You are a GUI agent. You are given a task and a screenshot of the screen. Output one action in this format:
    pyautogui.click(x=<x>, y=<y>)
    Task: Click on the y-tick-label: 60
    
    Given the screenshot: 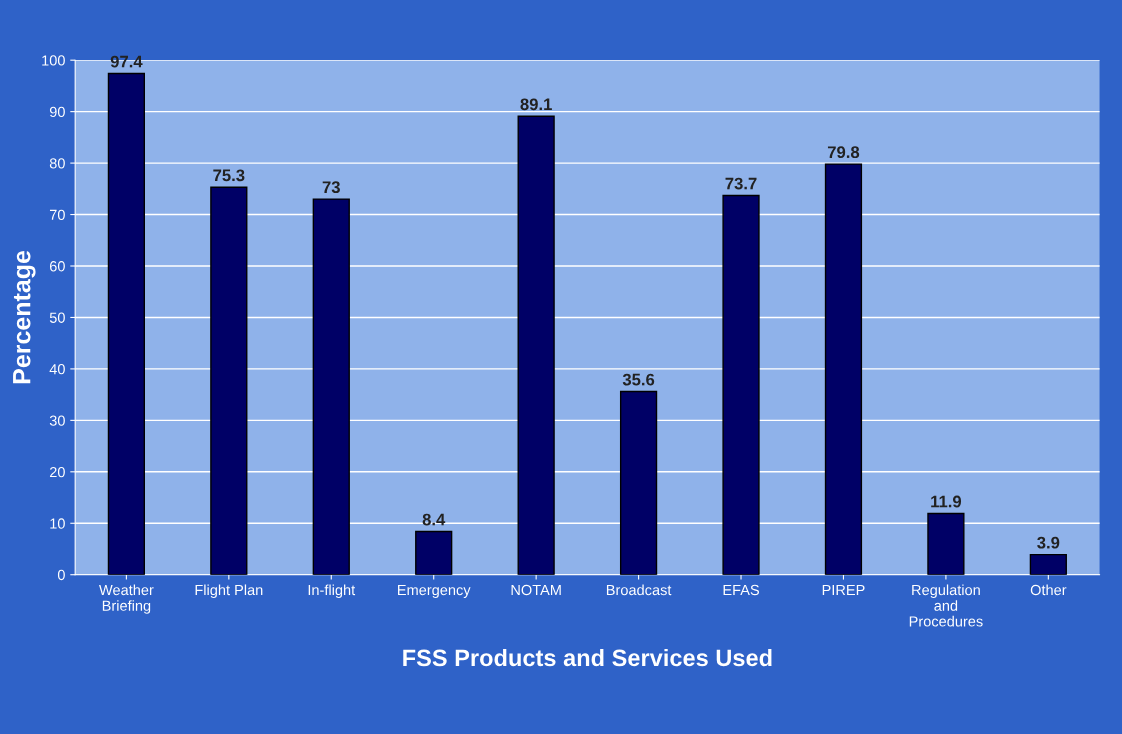 What is the action you would take?
    pyautogui.click(x=57, y=266)
    